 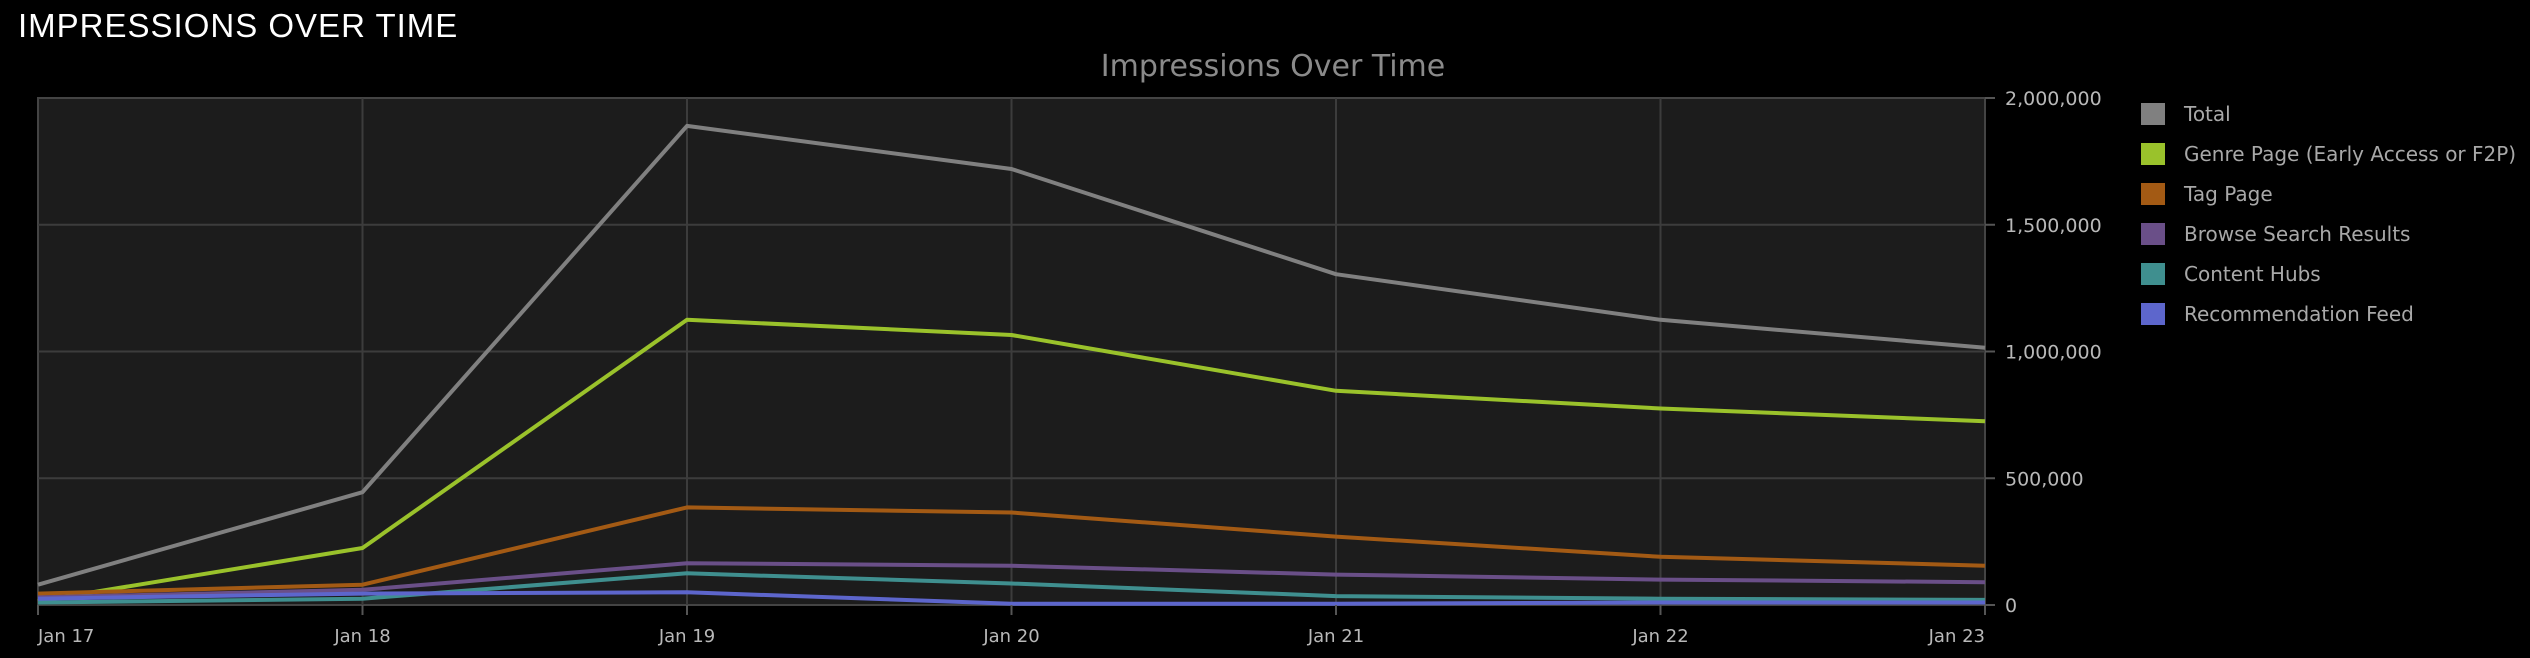 What do you see at coordinates (65, 636) in the screenshot?
I see `x-tick-label: Jan 17` at bounding box center [65, 636].